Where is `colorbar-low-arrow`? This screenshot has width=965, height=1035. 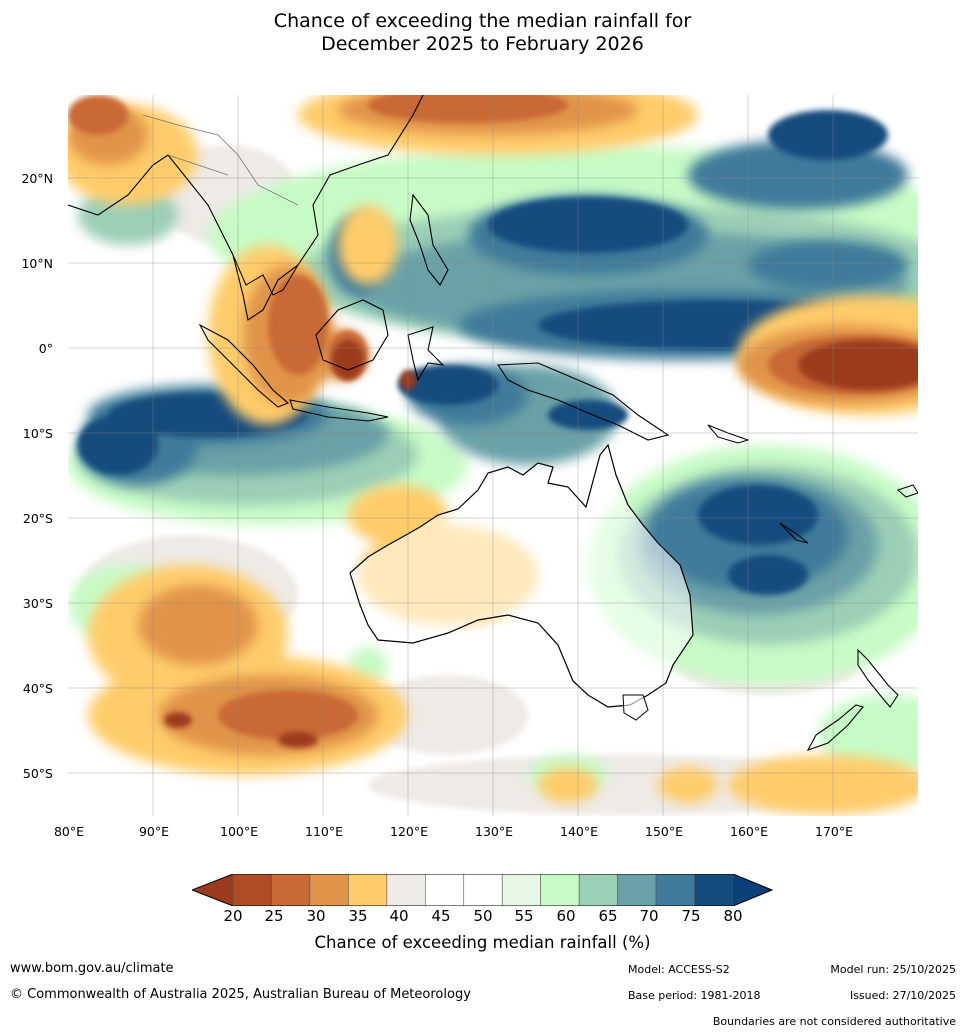
colorbar-low-arrow is located at coordinates (212, 890).